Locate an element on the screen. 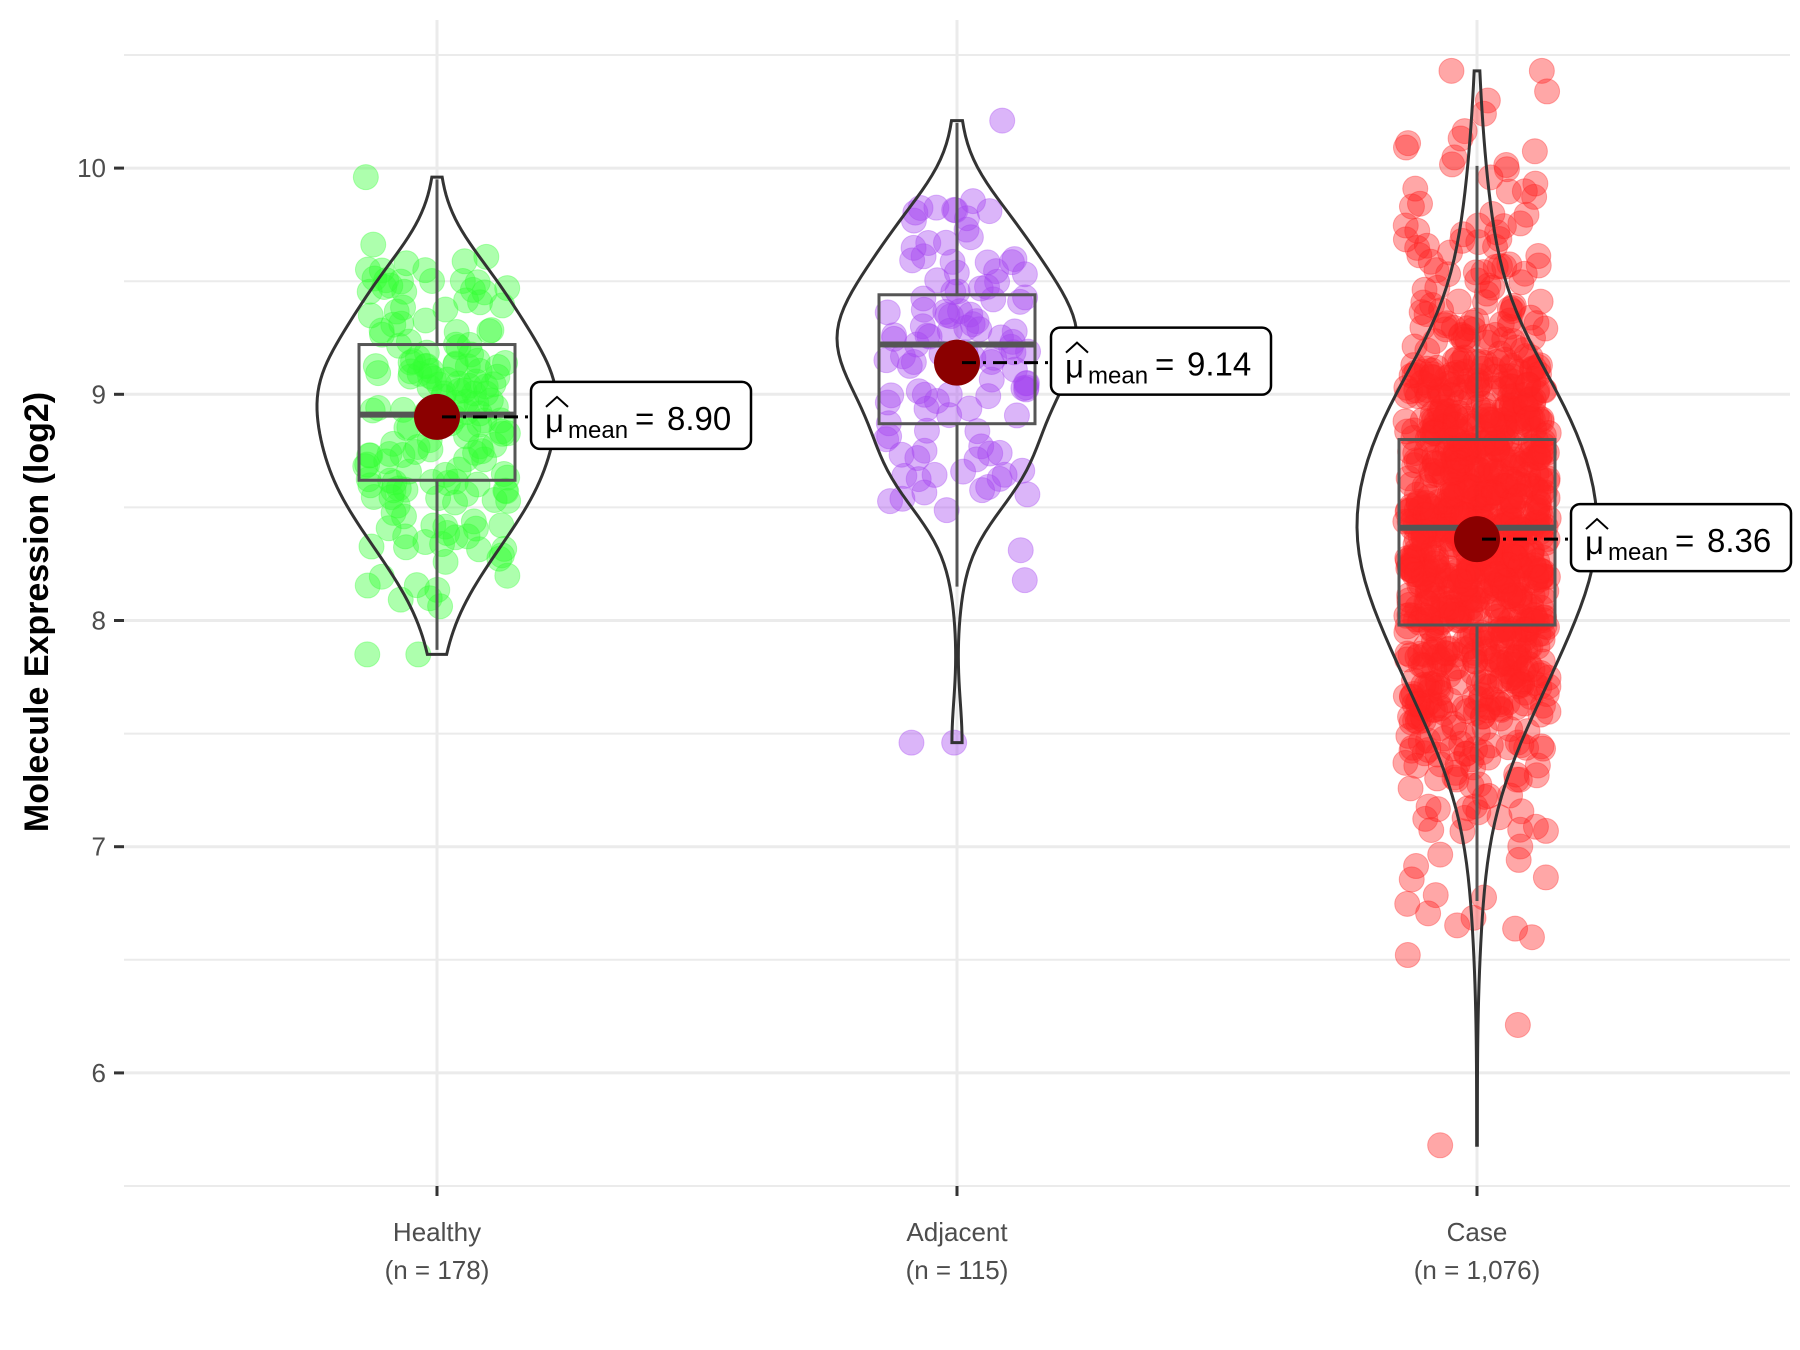 This screenshot has height=1350, width=1800. mean-labels: μ mean = 8.90μ mean = 9.14μ mean = 8.36 is located at coordinates (1161, 449).